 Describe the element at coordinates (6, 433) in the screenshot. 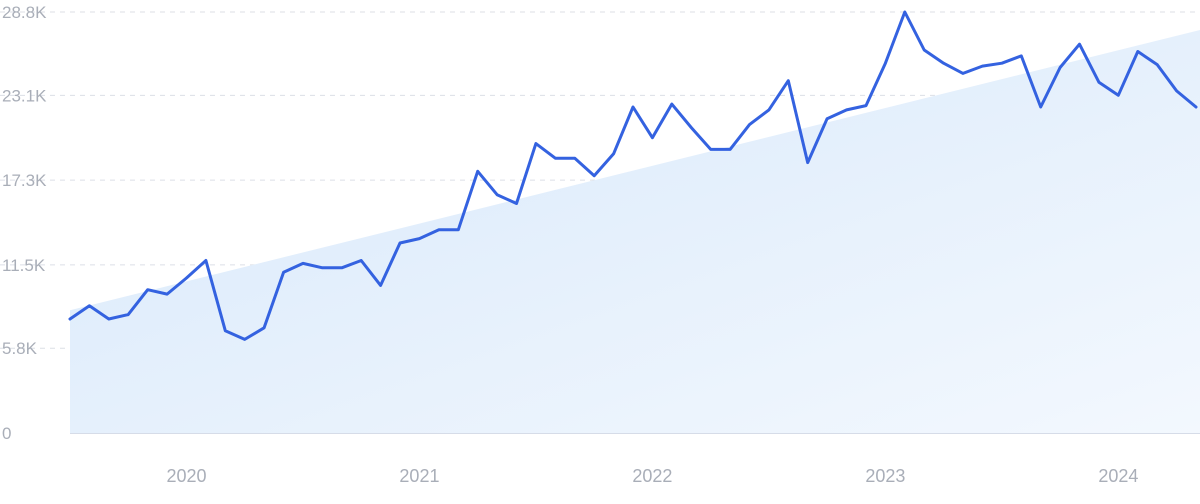

I see `y-tick-label: 0` at that location.